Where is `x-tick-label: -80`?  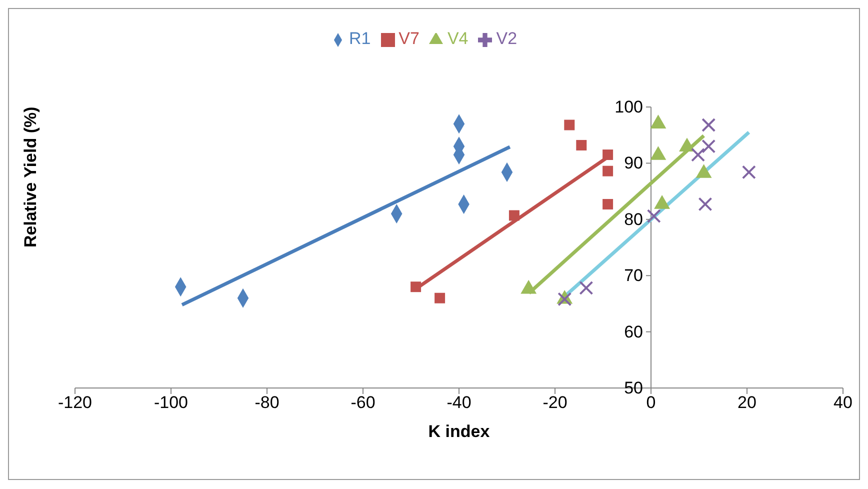
x-tick-label: -80 is located at coordinates (267, 402).